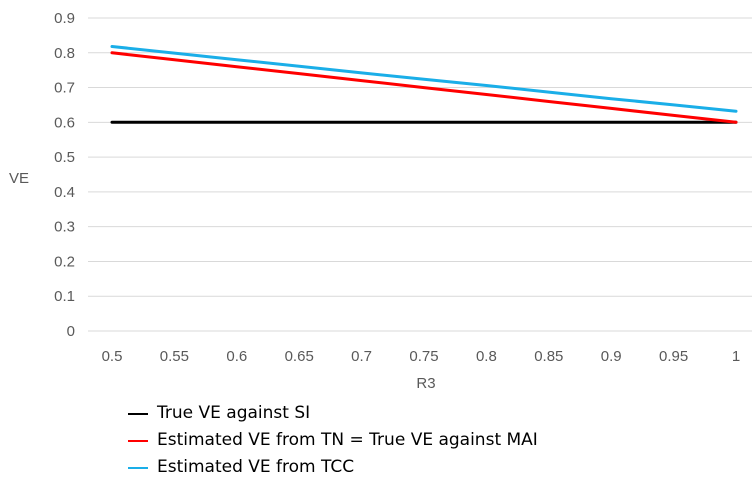 This screenshot has width=755, height=486. I want to click on x-tick-label: 0.7, so click(361, 356).